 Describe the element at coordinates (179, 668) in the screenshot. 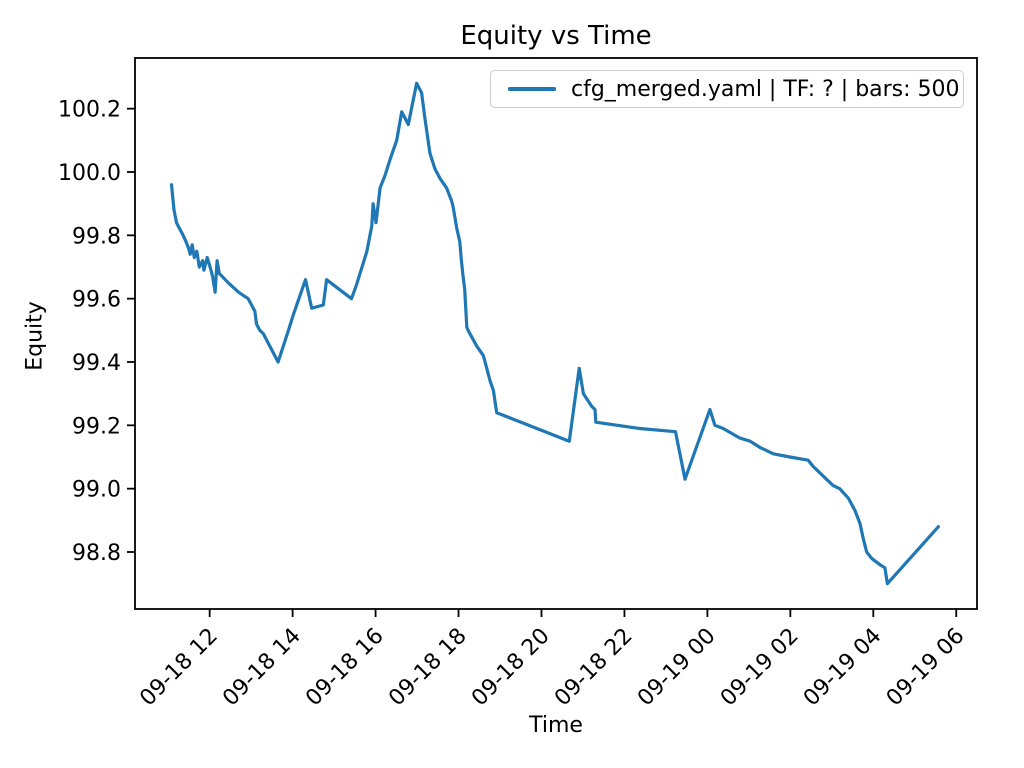

I see `x-tick-label: 09-18 12` at that location.